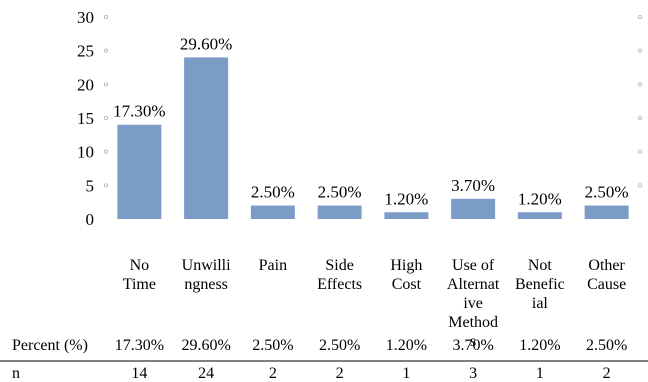 The width and height of the screenshot is (648, 382). Describe the element at coordinates (206, 373) in the screenshot. I see `table-cell: 24` at that location.